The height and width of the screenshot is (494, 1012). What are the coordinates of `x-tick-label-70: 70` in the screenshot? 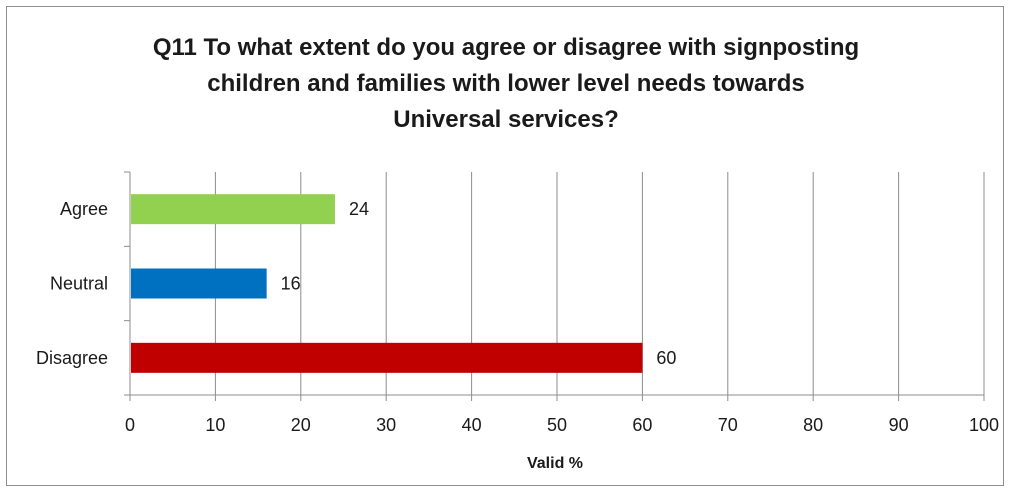 It's located at (728, 425).